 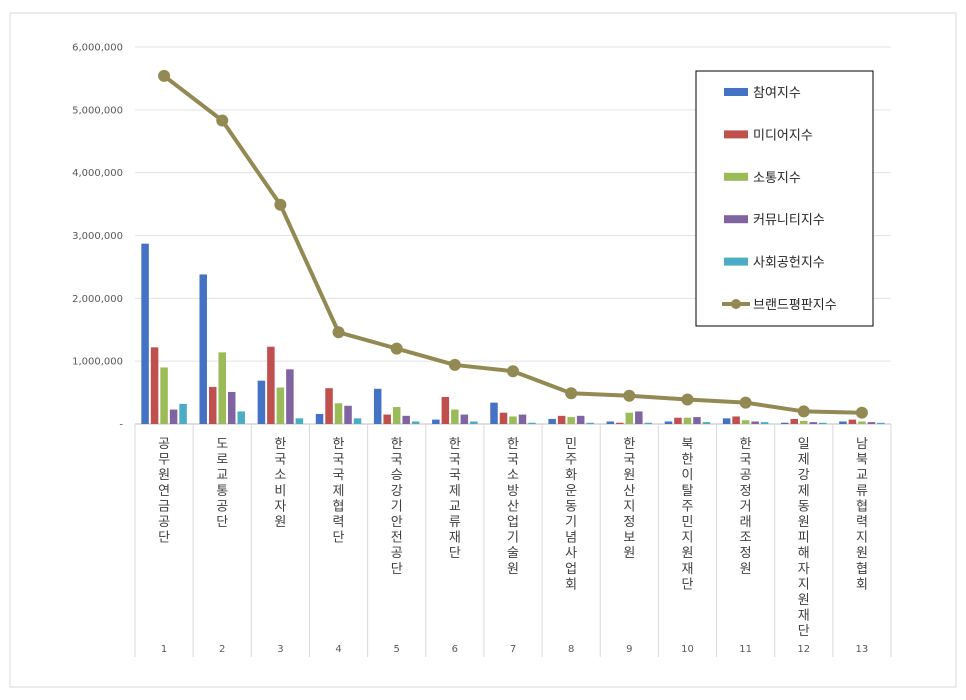 What do you see at coordinates (746, 538) in the screenshot?
I see `category-label-char: 조` at bounding box center [746, 538].